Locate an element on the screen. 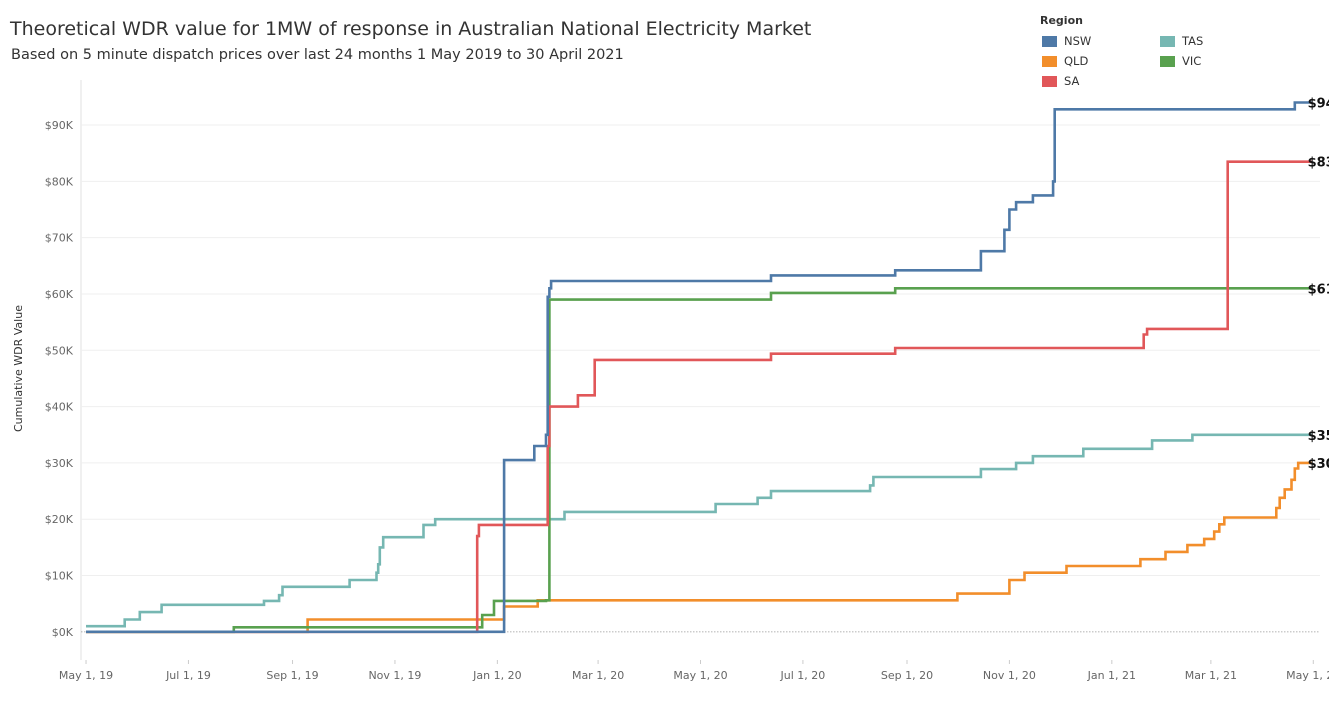 This screenshot has width=1329, height=706. end-label-sa: $83K is located at coordinates (1318, 163).